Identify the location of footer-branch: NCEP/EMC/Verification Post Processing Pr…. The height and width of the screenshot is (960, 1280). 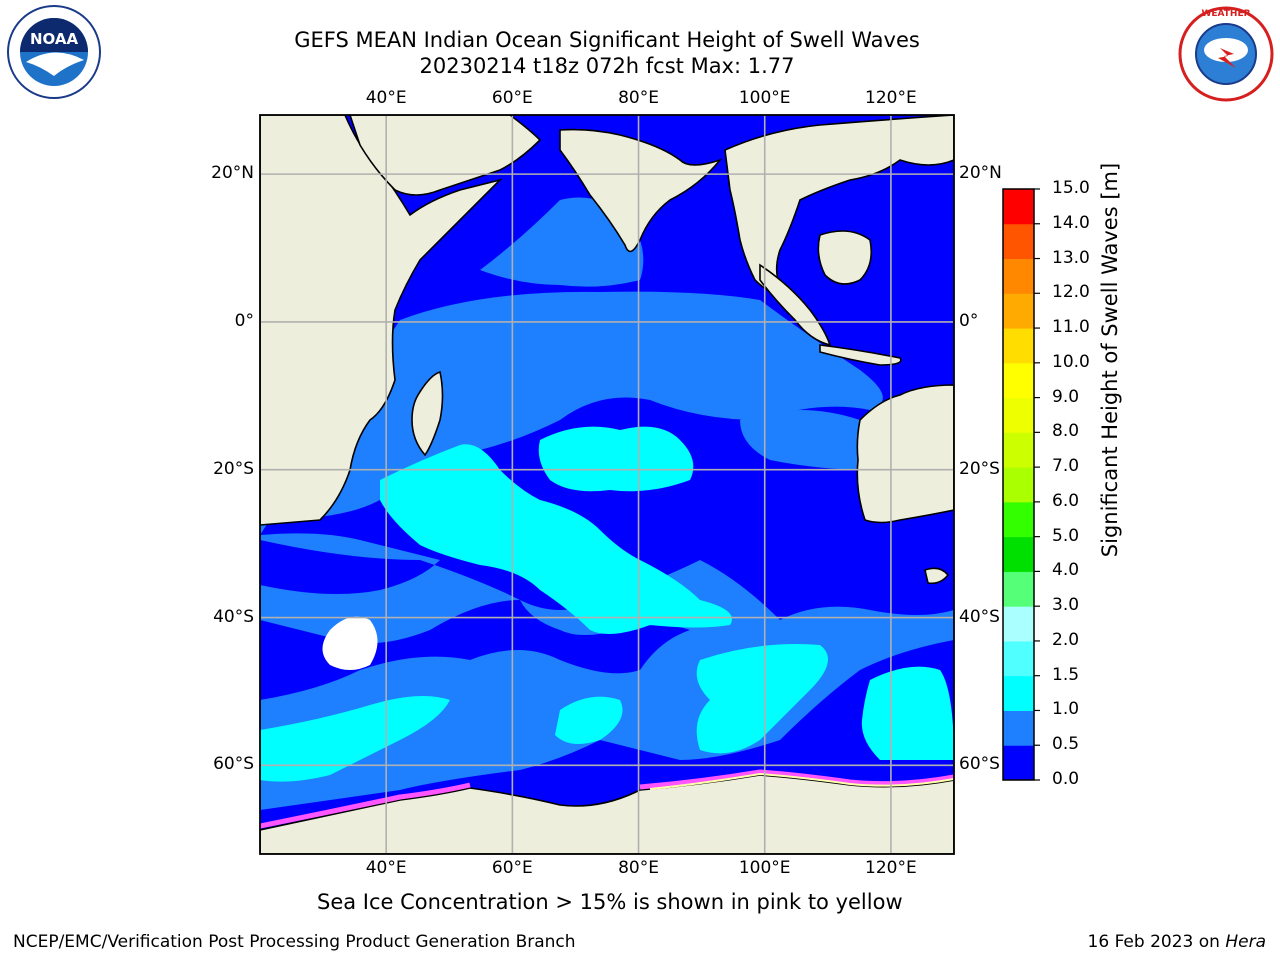
(294, 942).